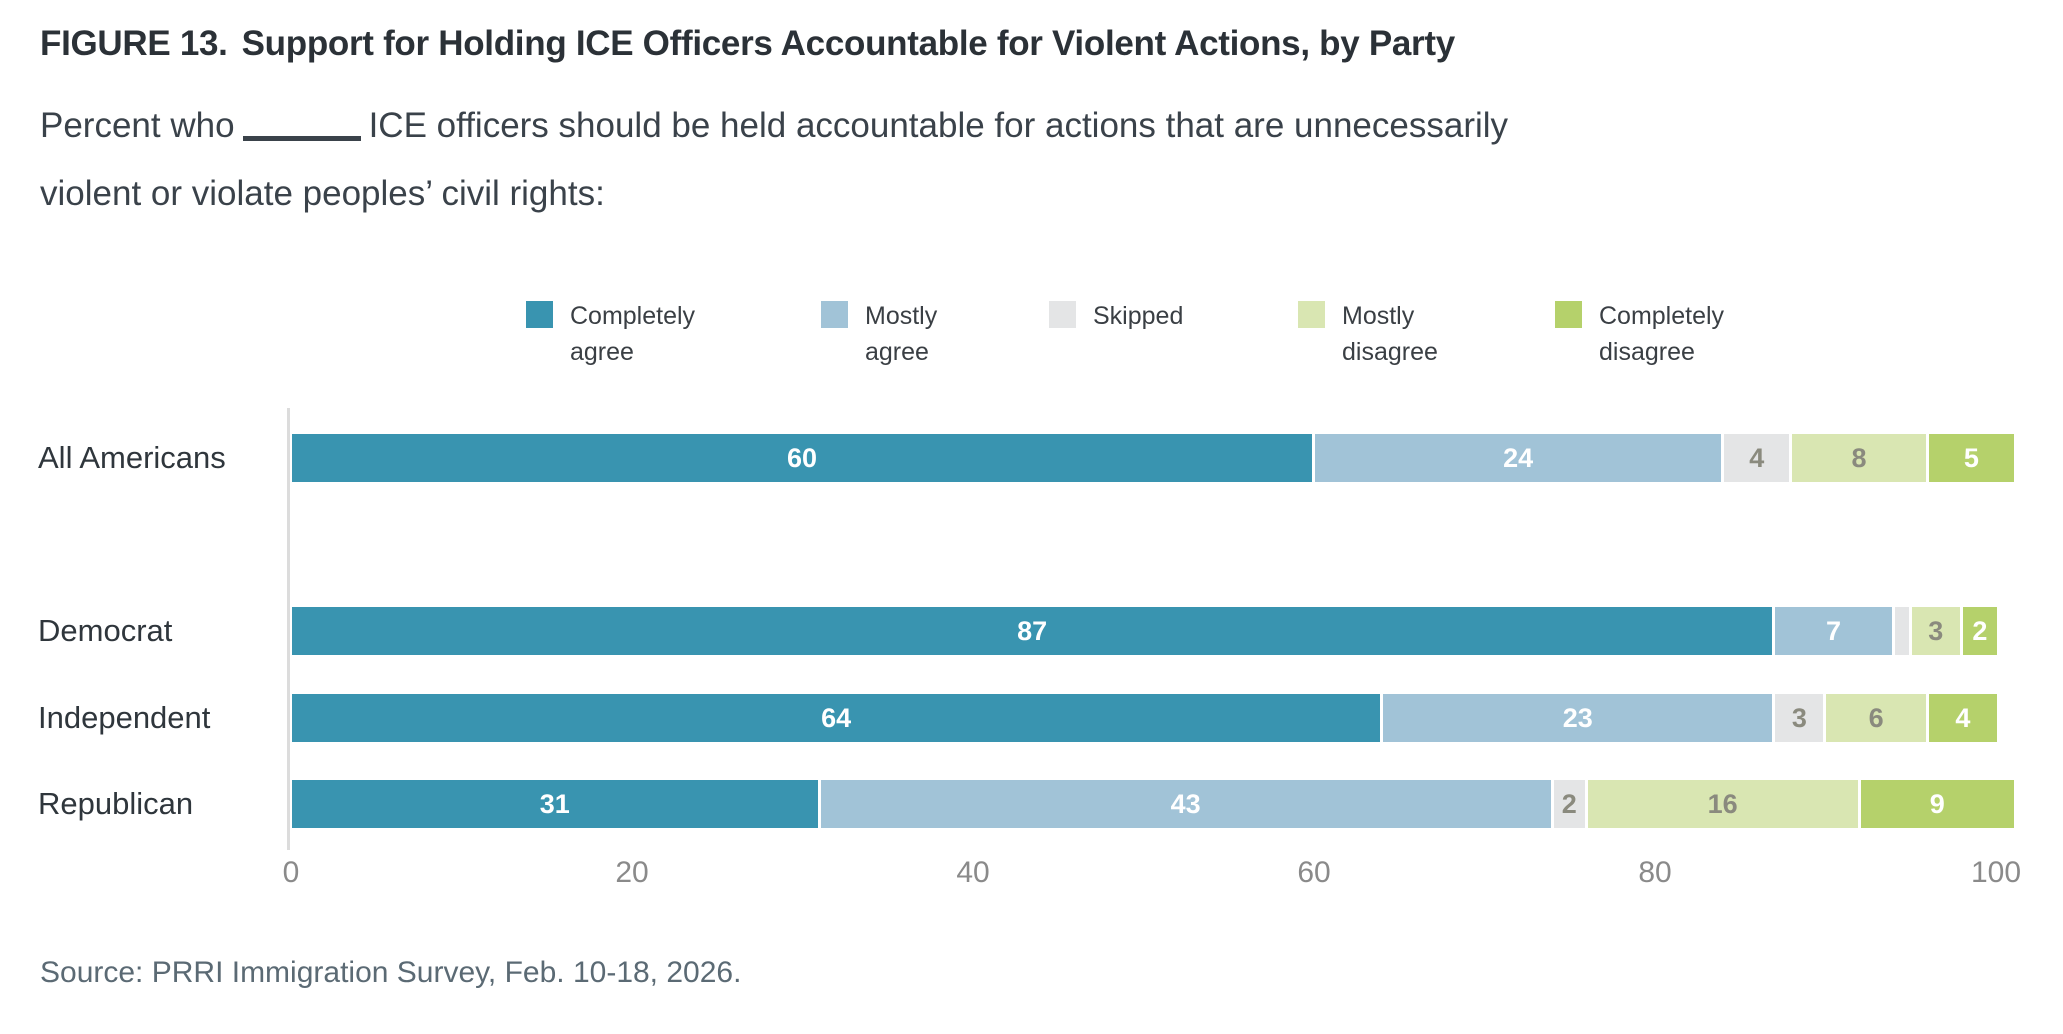 The height and width of the screenshot is (1034, 2063). I want to click on bar-segment-skipped: 4, so click(1758, 458).